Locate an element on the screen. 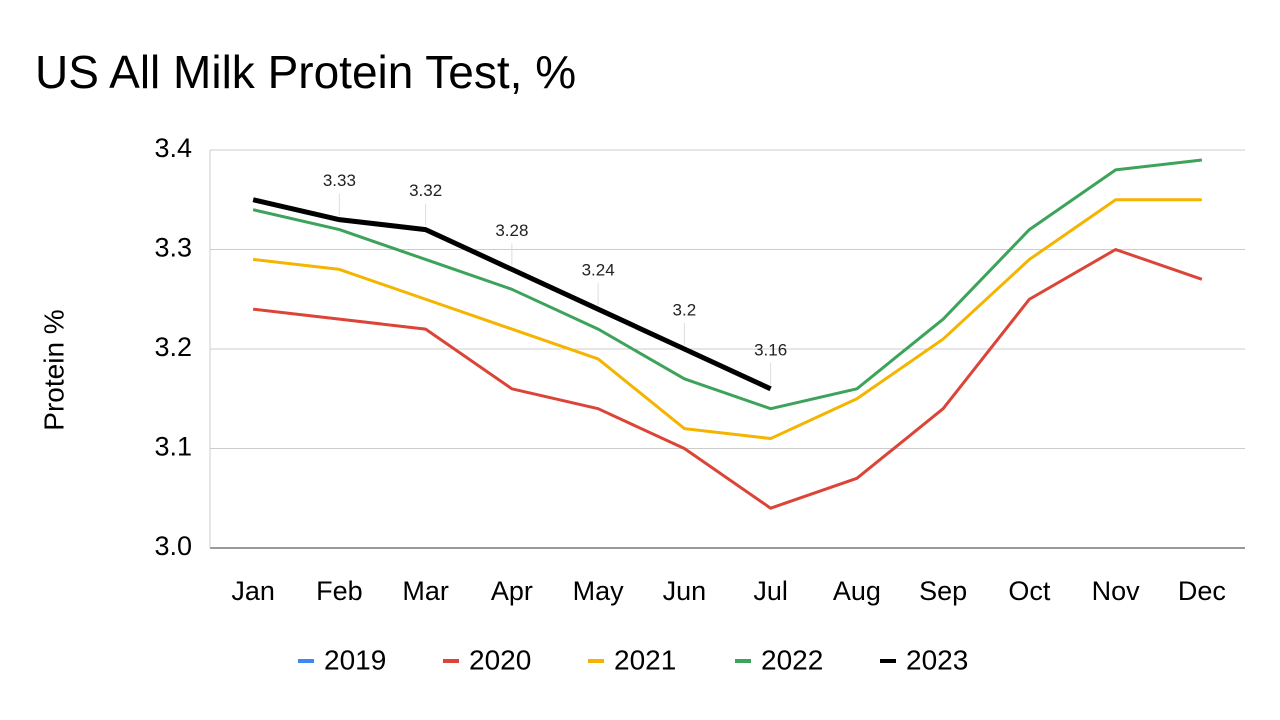 Image resolution: width=1280 pixels, height=720 pixels. y-tick-label: 3.2 is located at coordinates (173, 347).